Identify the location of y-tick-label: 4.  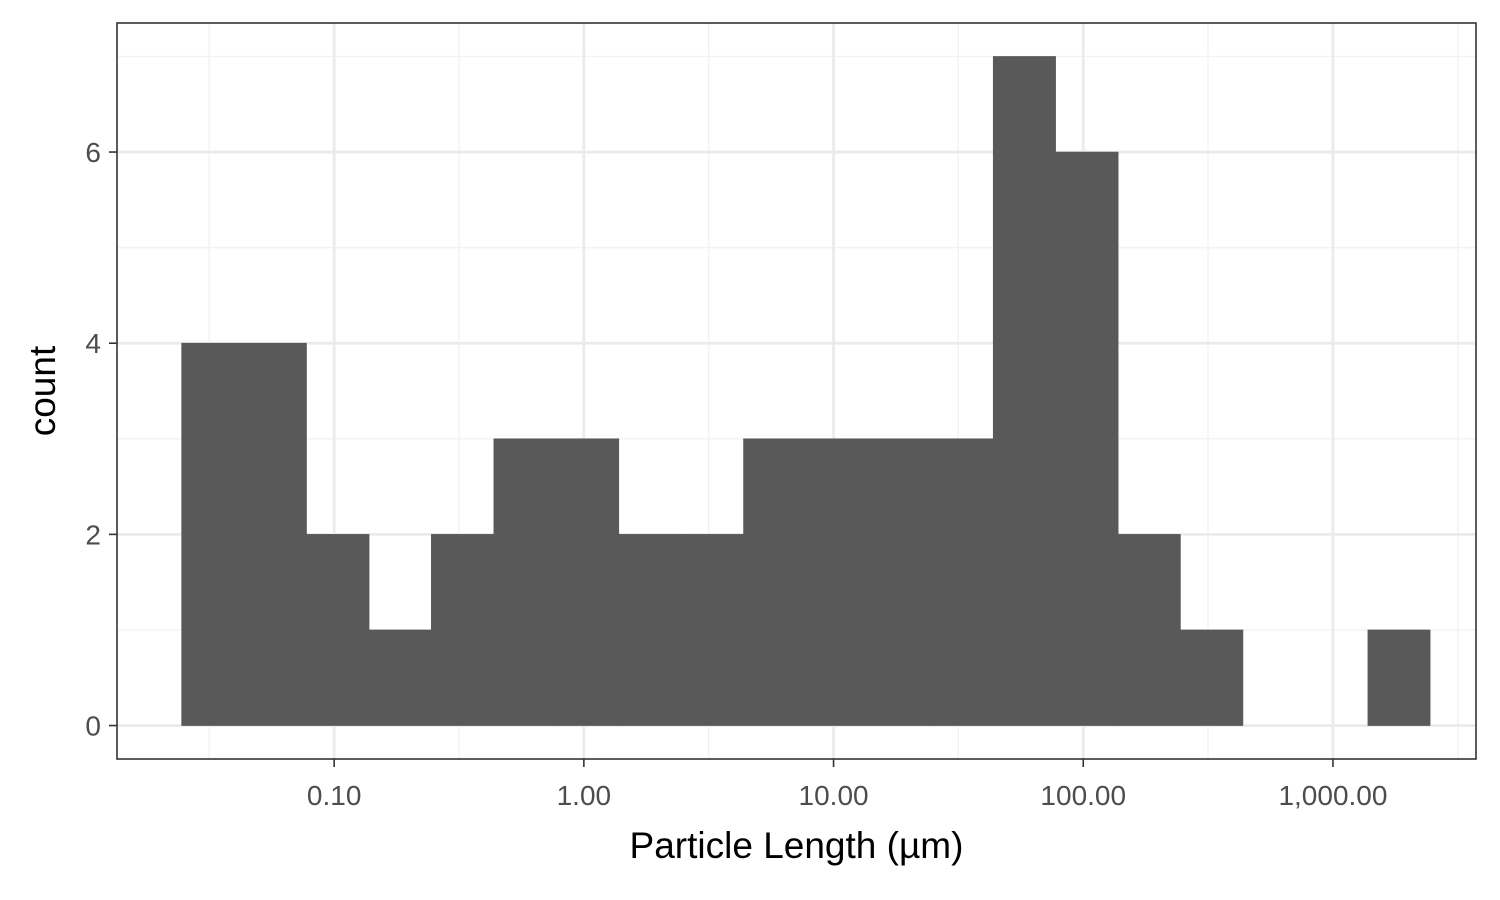
(93, 343).